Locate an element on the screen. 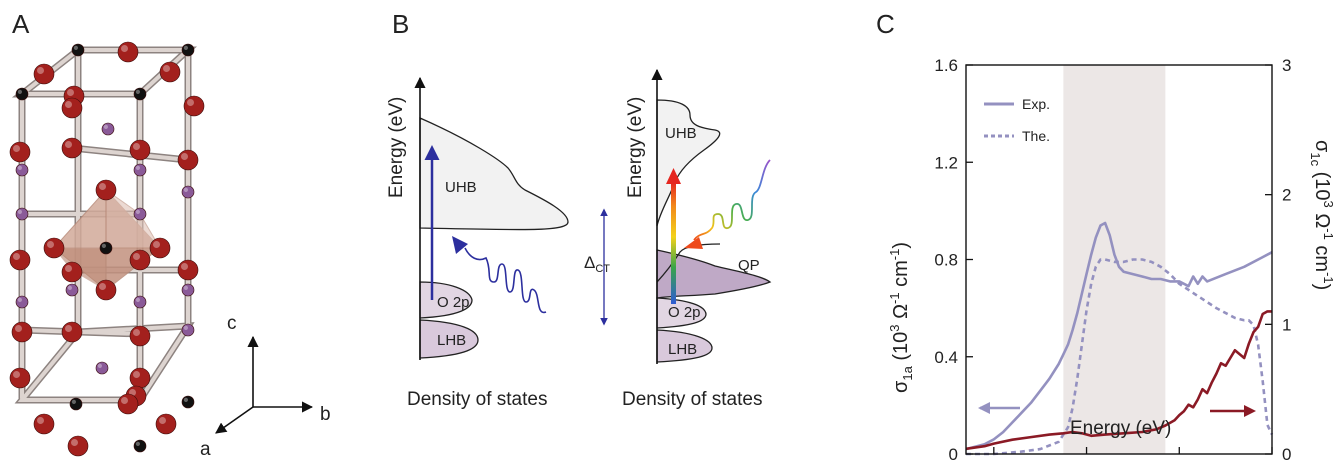  y-axis-right-label: σ1c (103 Ω-1 cm-1) is located at coordinates (1322, 215).